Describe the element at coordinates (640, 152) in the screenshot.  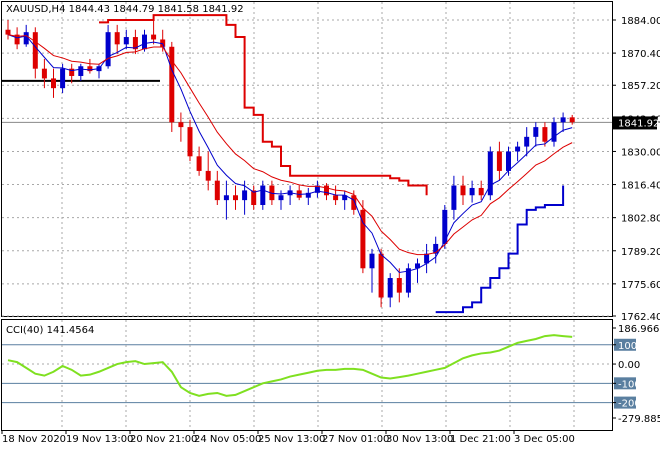
I see `price-tick-label: 1830.00` at that location.